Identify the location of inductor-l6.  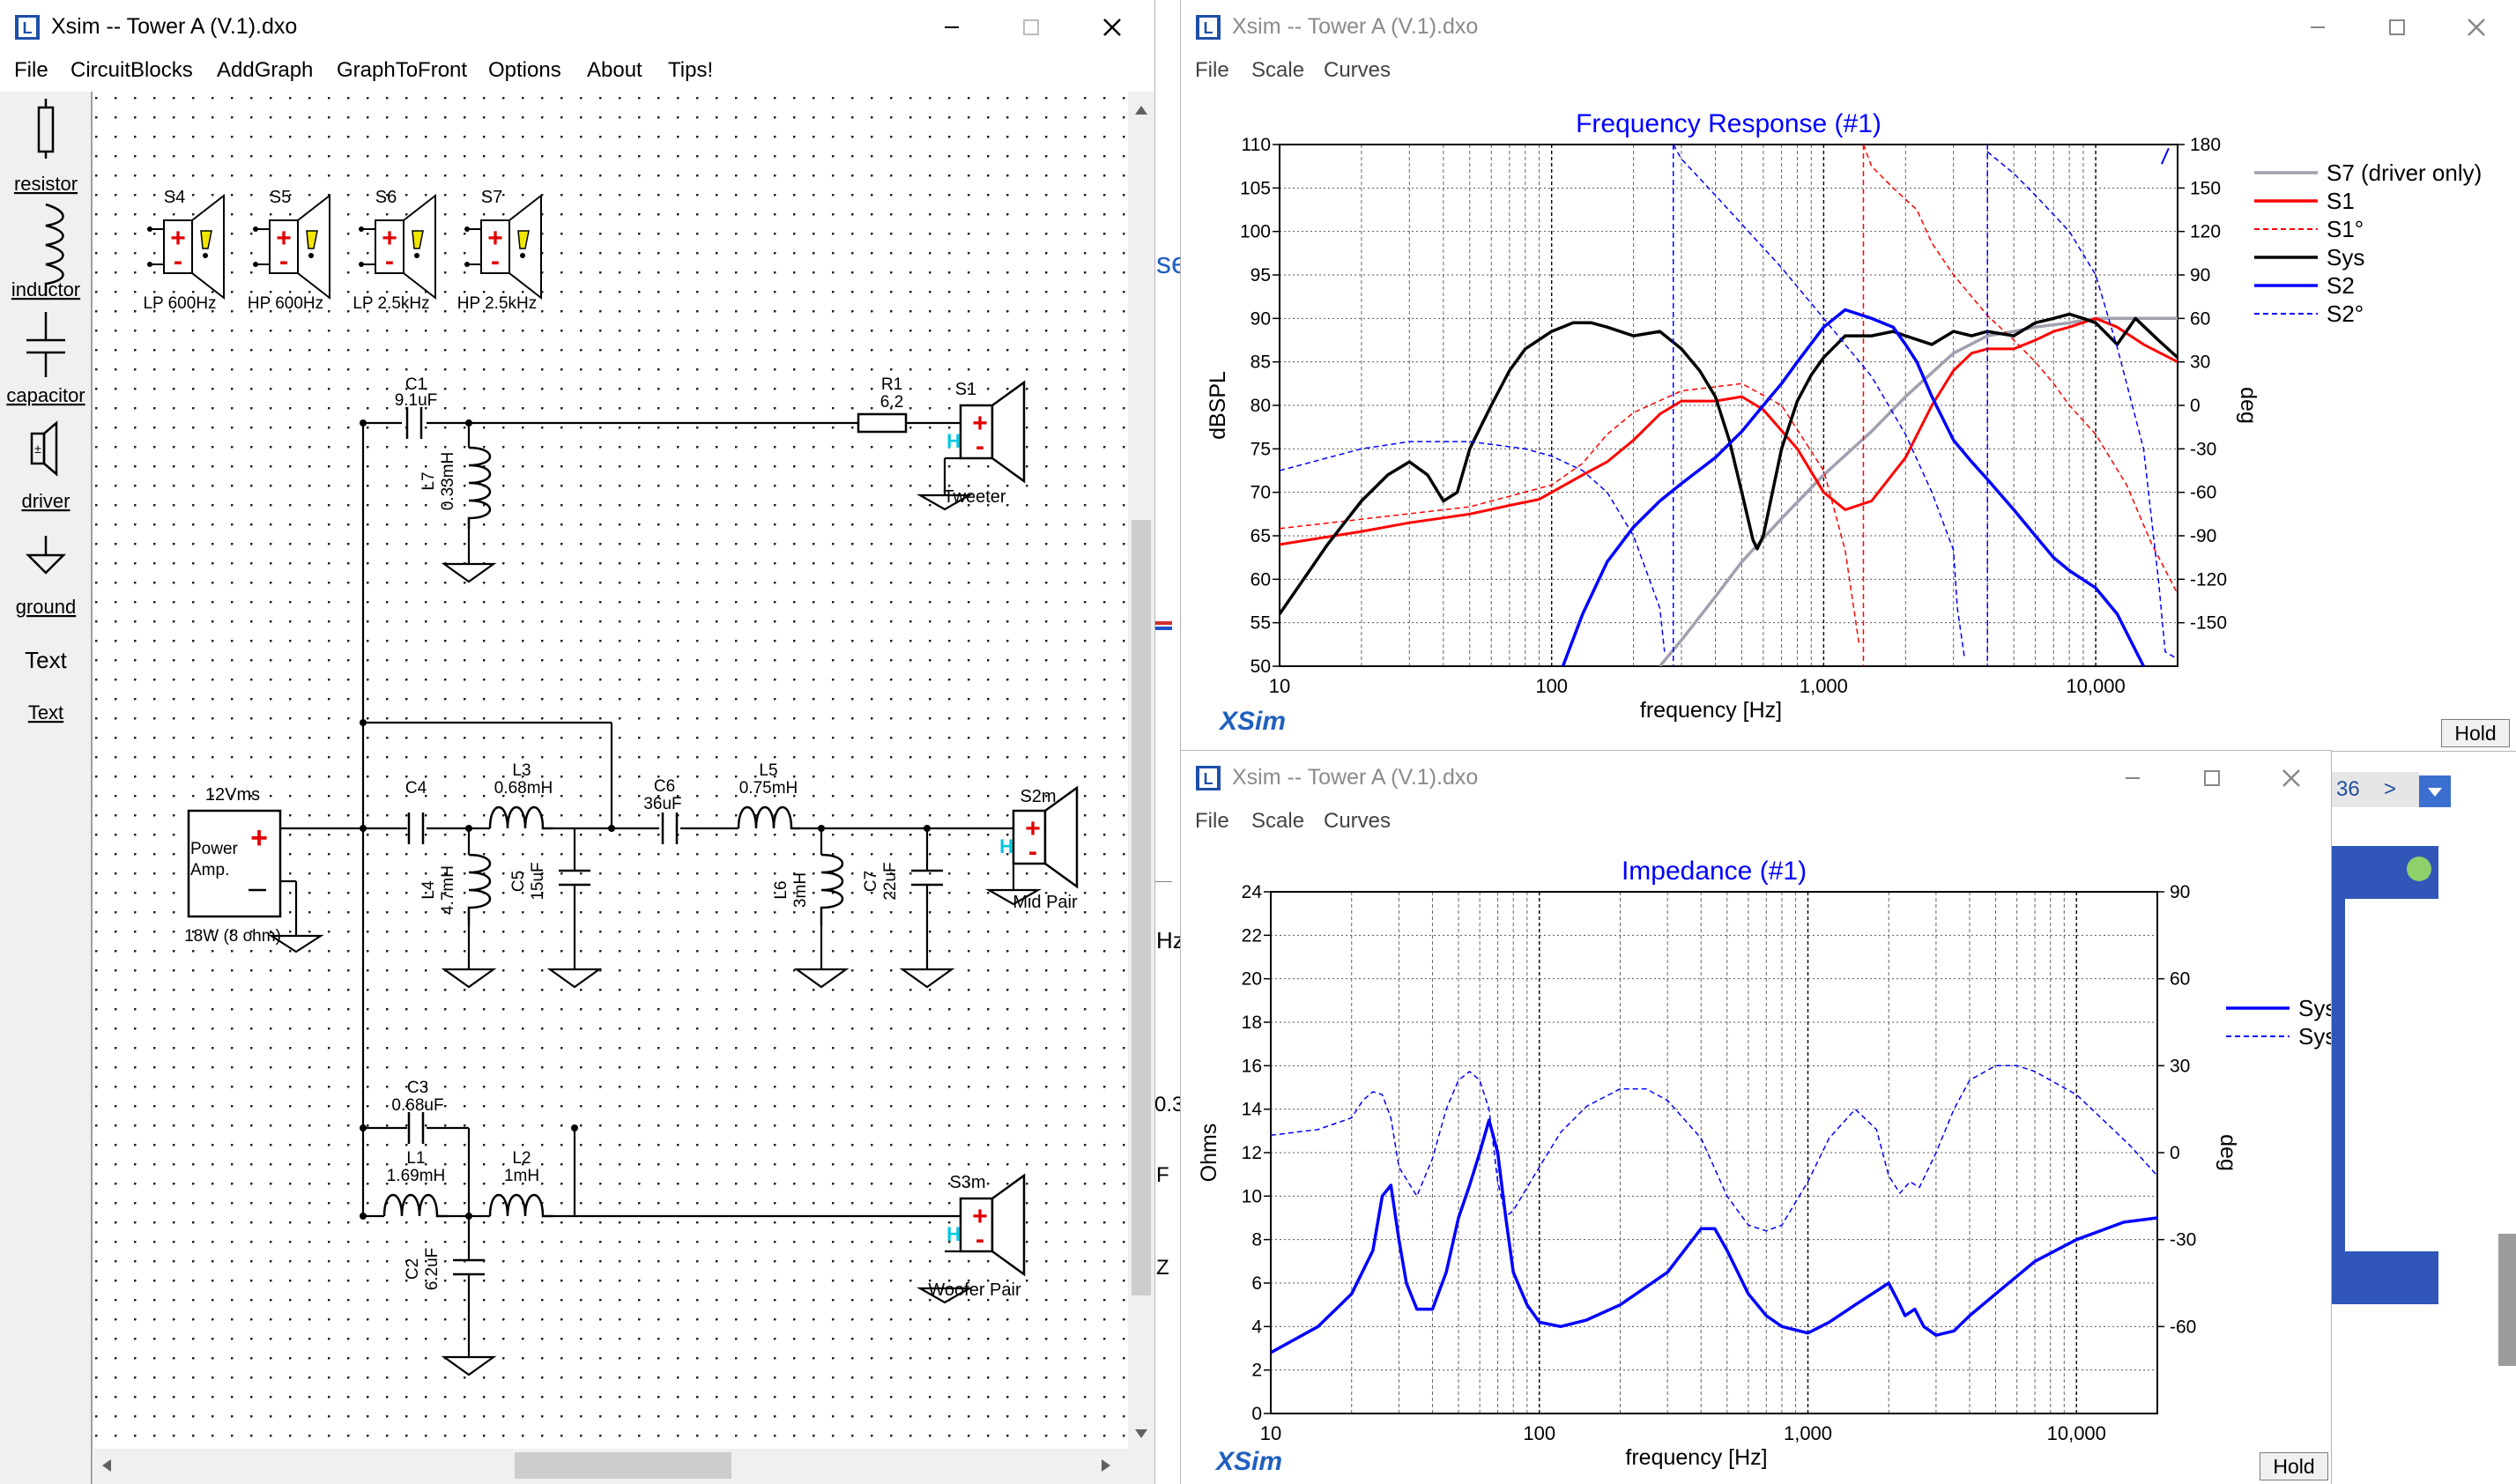
(832, 889).